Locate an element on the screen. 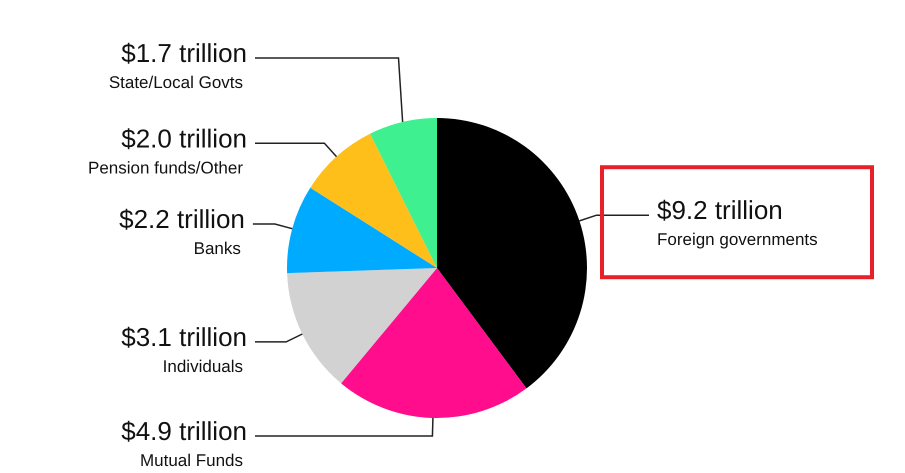  data-label: $3.1 trillion is located at coordinates (184, 337).